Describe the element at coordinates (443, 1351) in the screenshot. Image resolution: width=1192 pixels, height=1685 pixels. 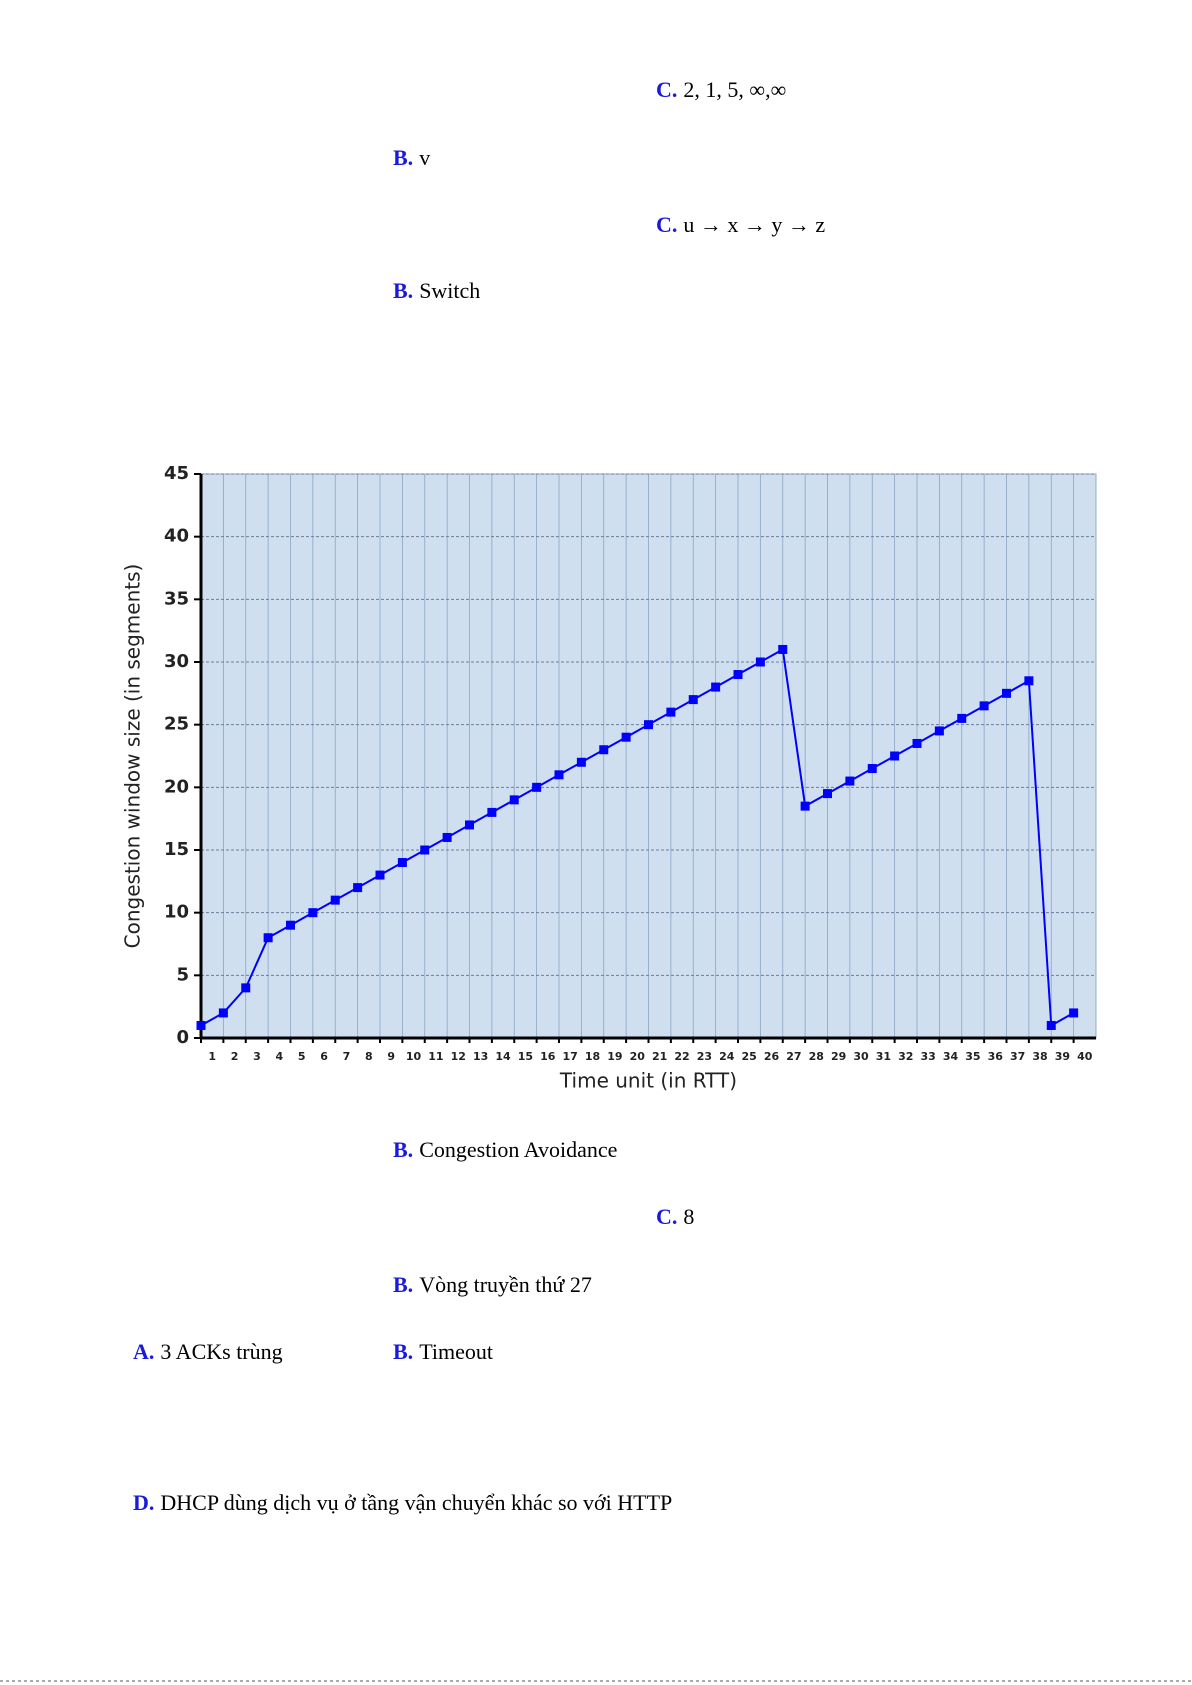
I see `answer-option: B. Timeout` at that location.